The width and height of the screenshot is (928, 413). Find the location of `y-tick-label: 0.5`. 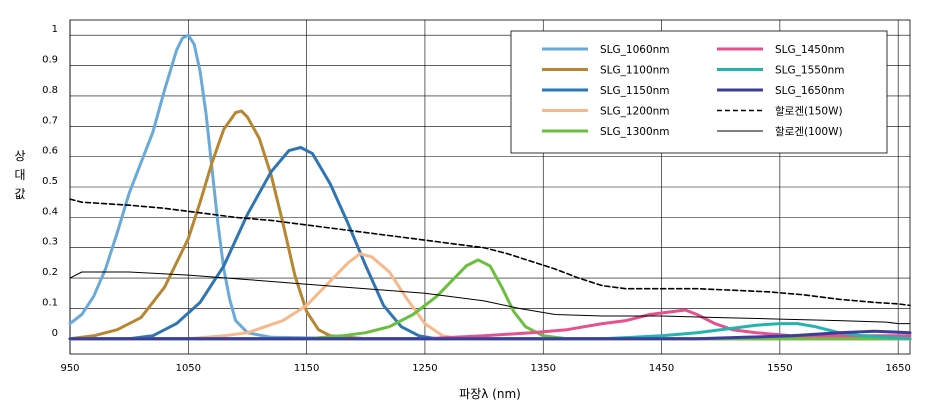

y-tick-label: 0.5 is located at coordinates (50, 181).